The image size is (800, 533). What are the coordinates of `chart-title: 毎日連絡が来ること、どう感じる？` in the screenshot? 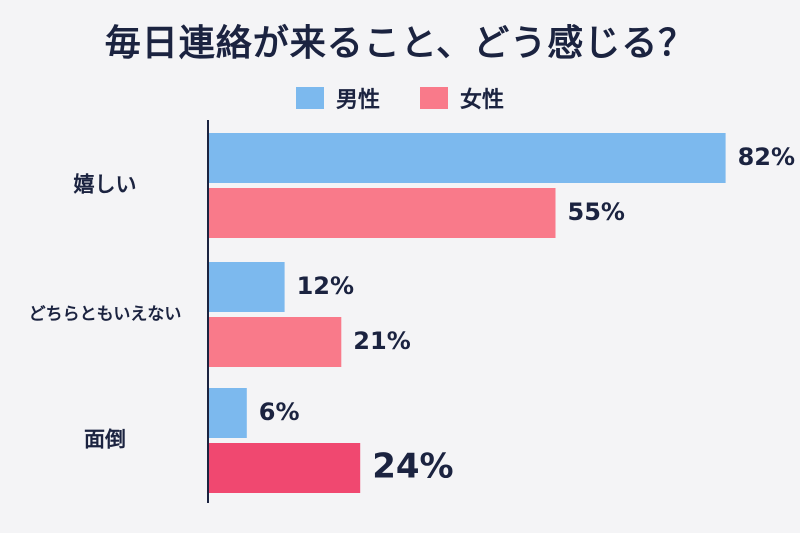 It's located at (400, 43).